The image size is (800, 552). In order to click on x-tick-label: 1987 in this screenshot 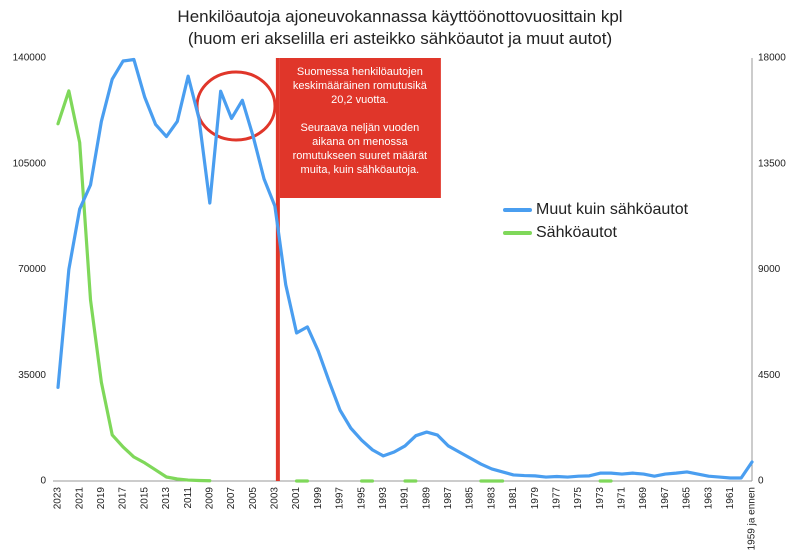, I will do `click(448, 498)`.